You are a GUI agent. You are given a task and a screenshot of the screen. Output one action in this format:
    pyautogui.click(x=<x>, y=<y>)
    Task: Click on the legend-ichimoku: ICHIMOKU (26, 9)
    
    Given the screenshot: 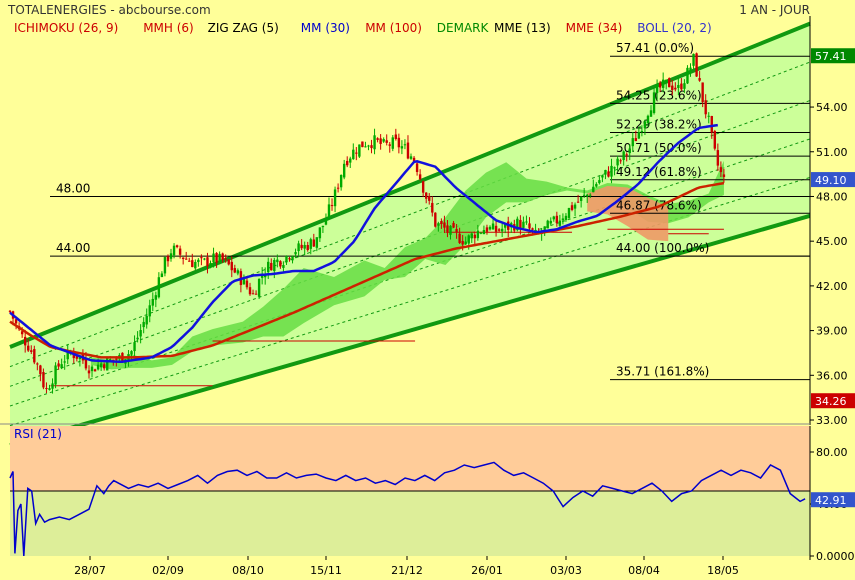 What is the action you would take?
    pyautogui.click(x=66, y=28)
    